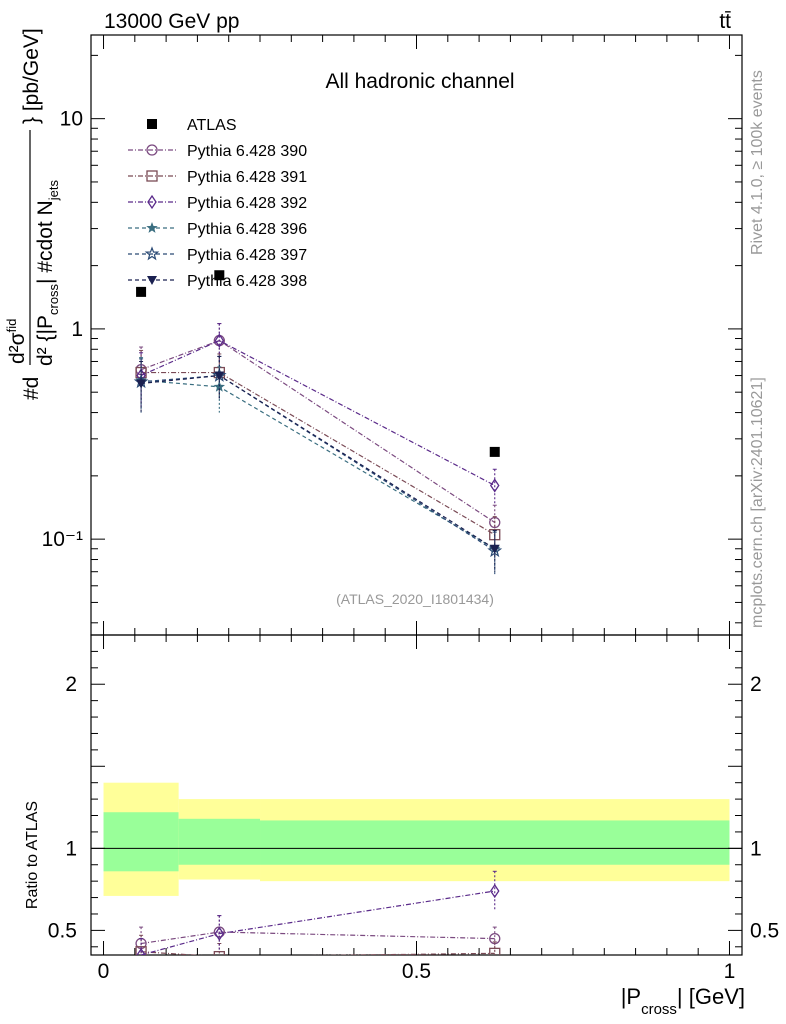 The image size is (786, 1024). What do you see at coordinates (62, 930) in the screenshot?
I see `y-tick-label-lower: 0.5` at bounding box center [62, 930].